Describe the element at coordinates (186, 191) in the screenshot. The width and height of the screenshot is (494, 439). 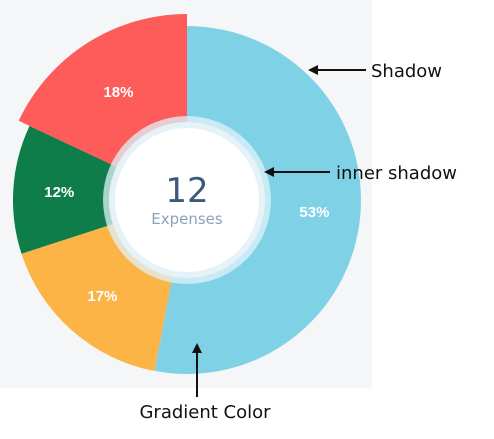
I see `center-value: 12` at that location.